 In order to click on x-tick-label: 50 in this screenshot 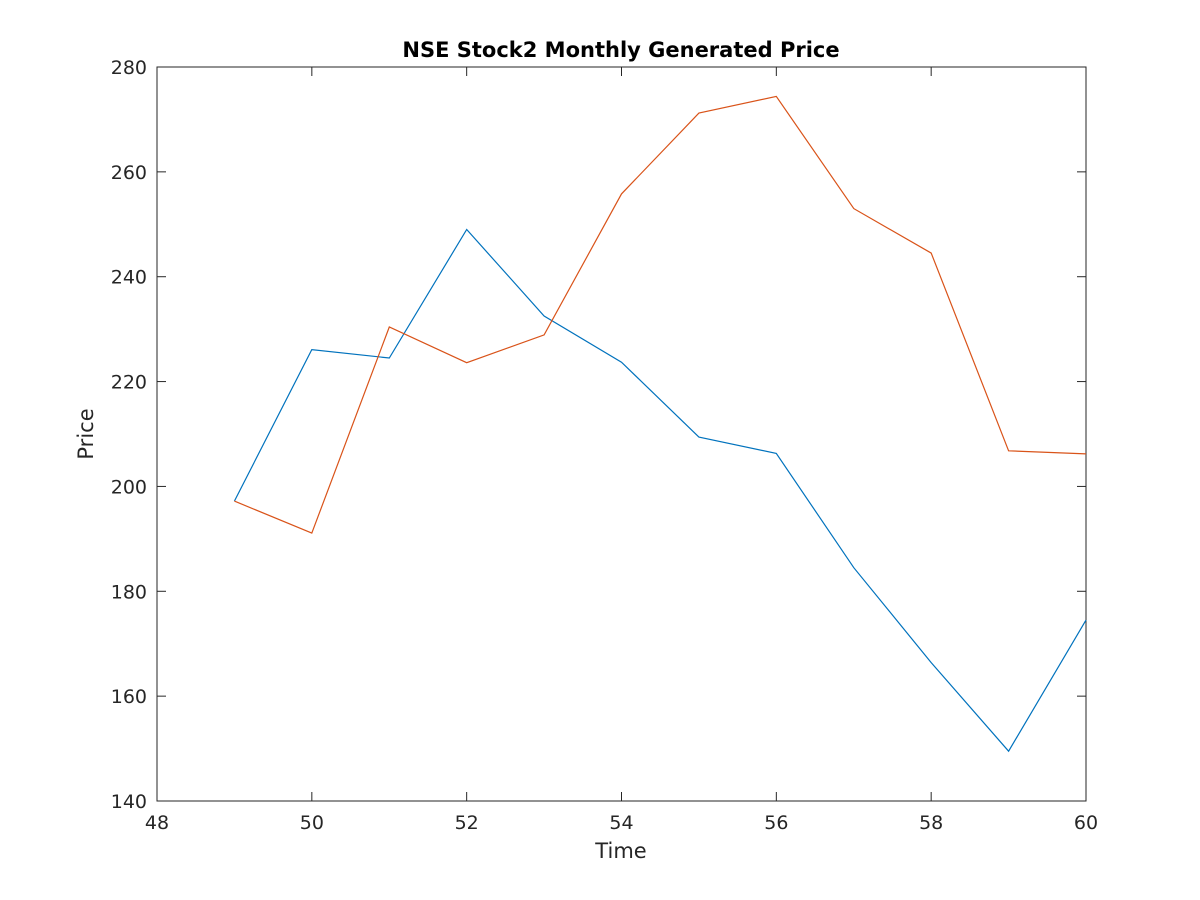, I will do `click(312, 823)`.